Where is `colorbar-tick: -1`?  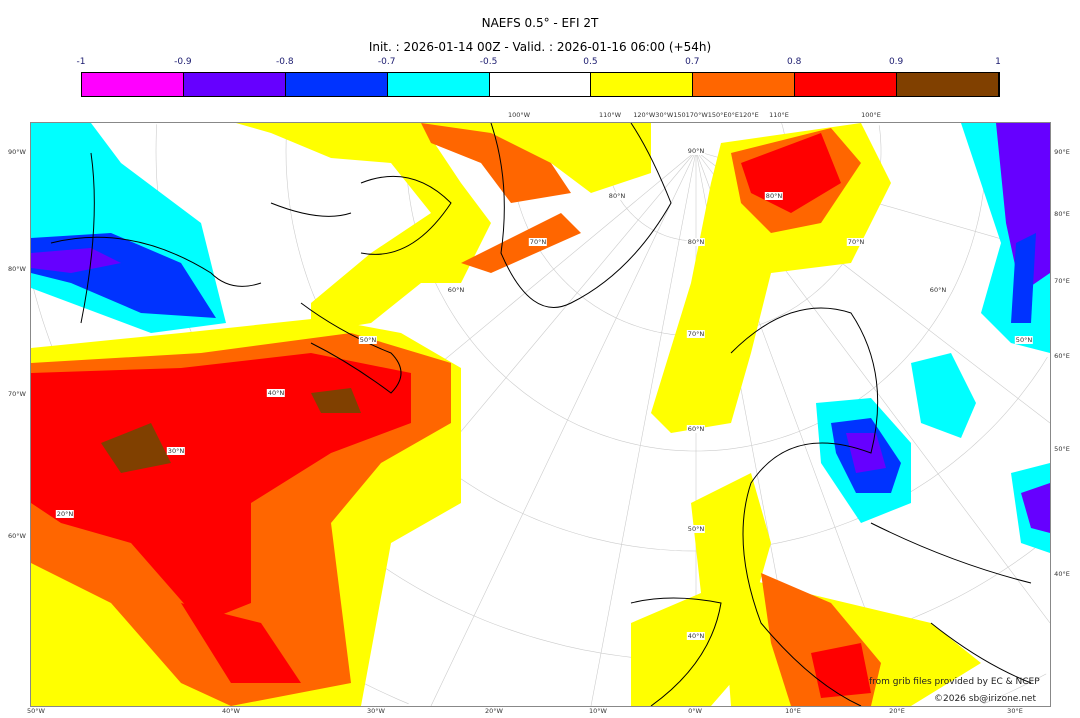 colorbar-tick: -1 is located at coordinates (81, 62).